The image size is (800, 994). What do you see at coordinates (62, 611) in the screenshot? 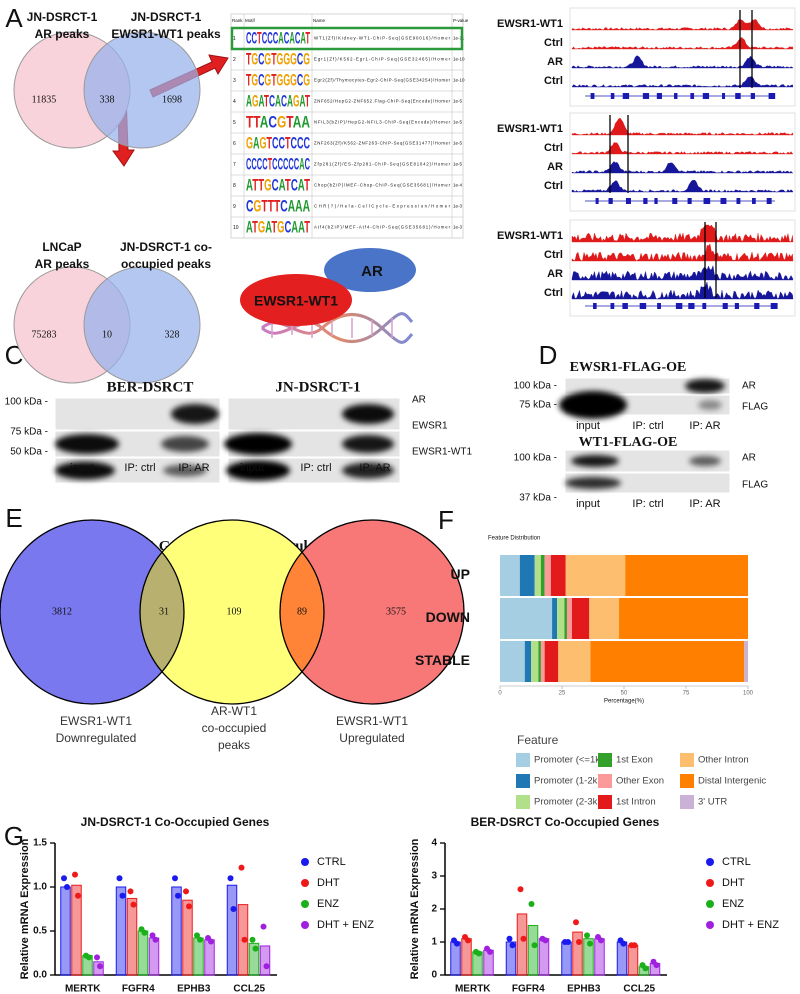
I see `venn-count: 3812` at bounding box center [62, 611].